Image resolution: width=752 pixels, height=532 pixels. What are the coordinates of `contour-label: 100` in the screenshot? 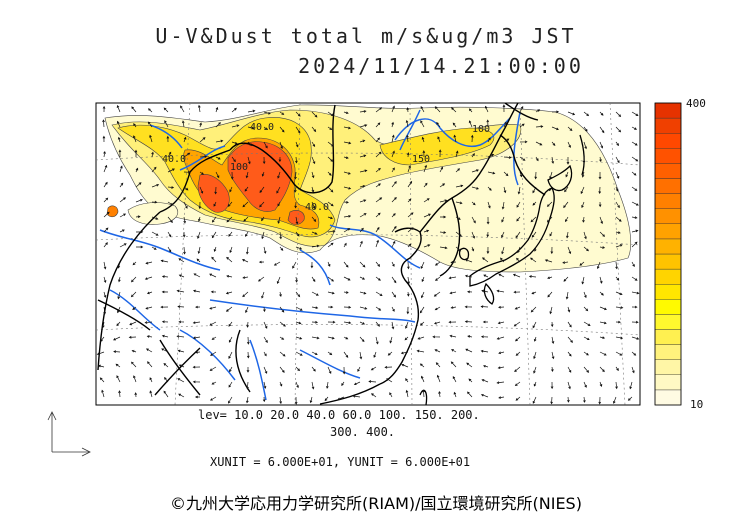 It's located at (239, 167).